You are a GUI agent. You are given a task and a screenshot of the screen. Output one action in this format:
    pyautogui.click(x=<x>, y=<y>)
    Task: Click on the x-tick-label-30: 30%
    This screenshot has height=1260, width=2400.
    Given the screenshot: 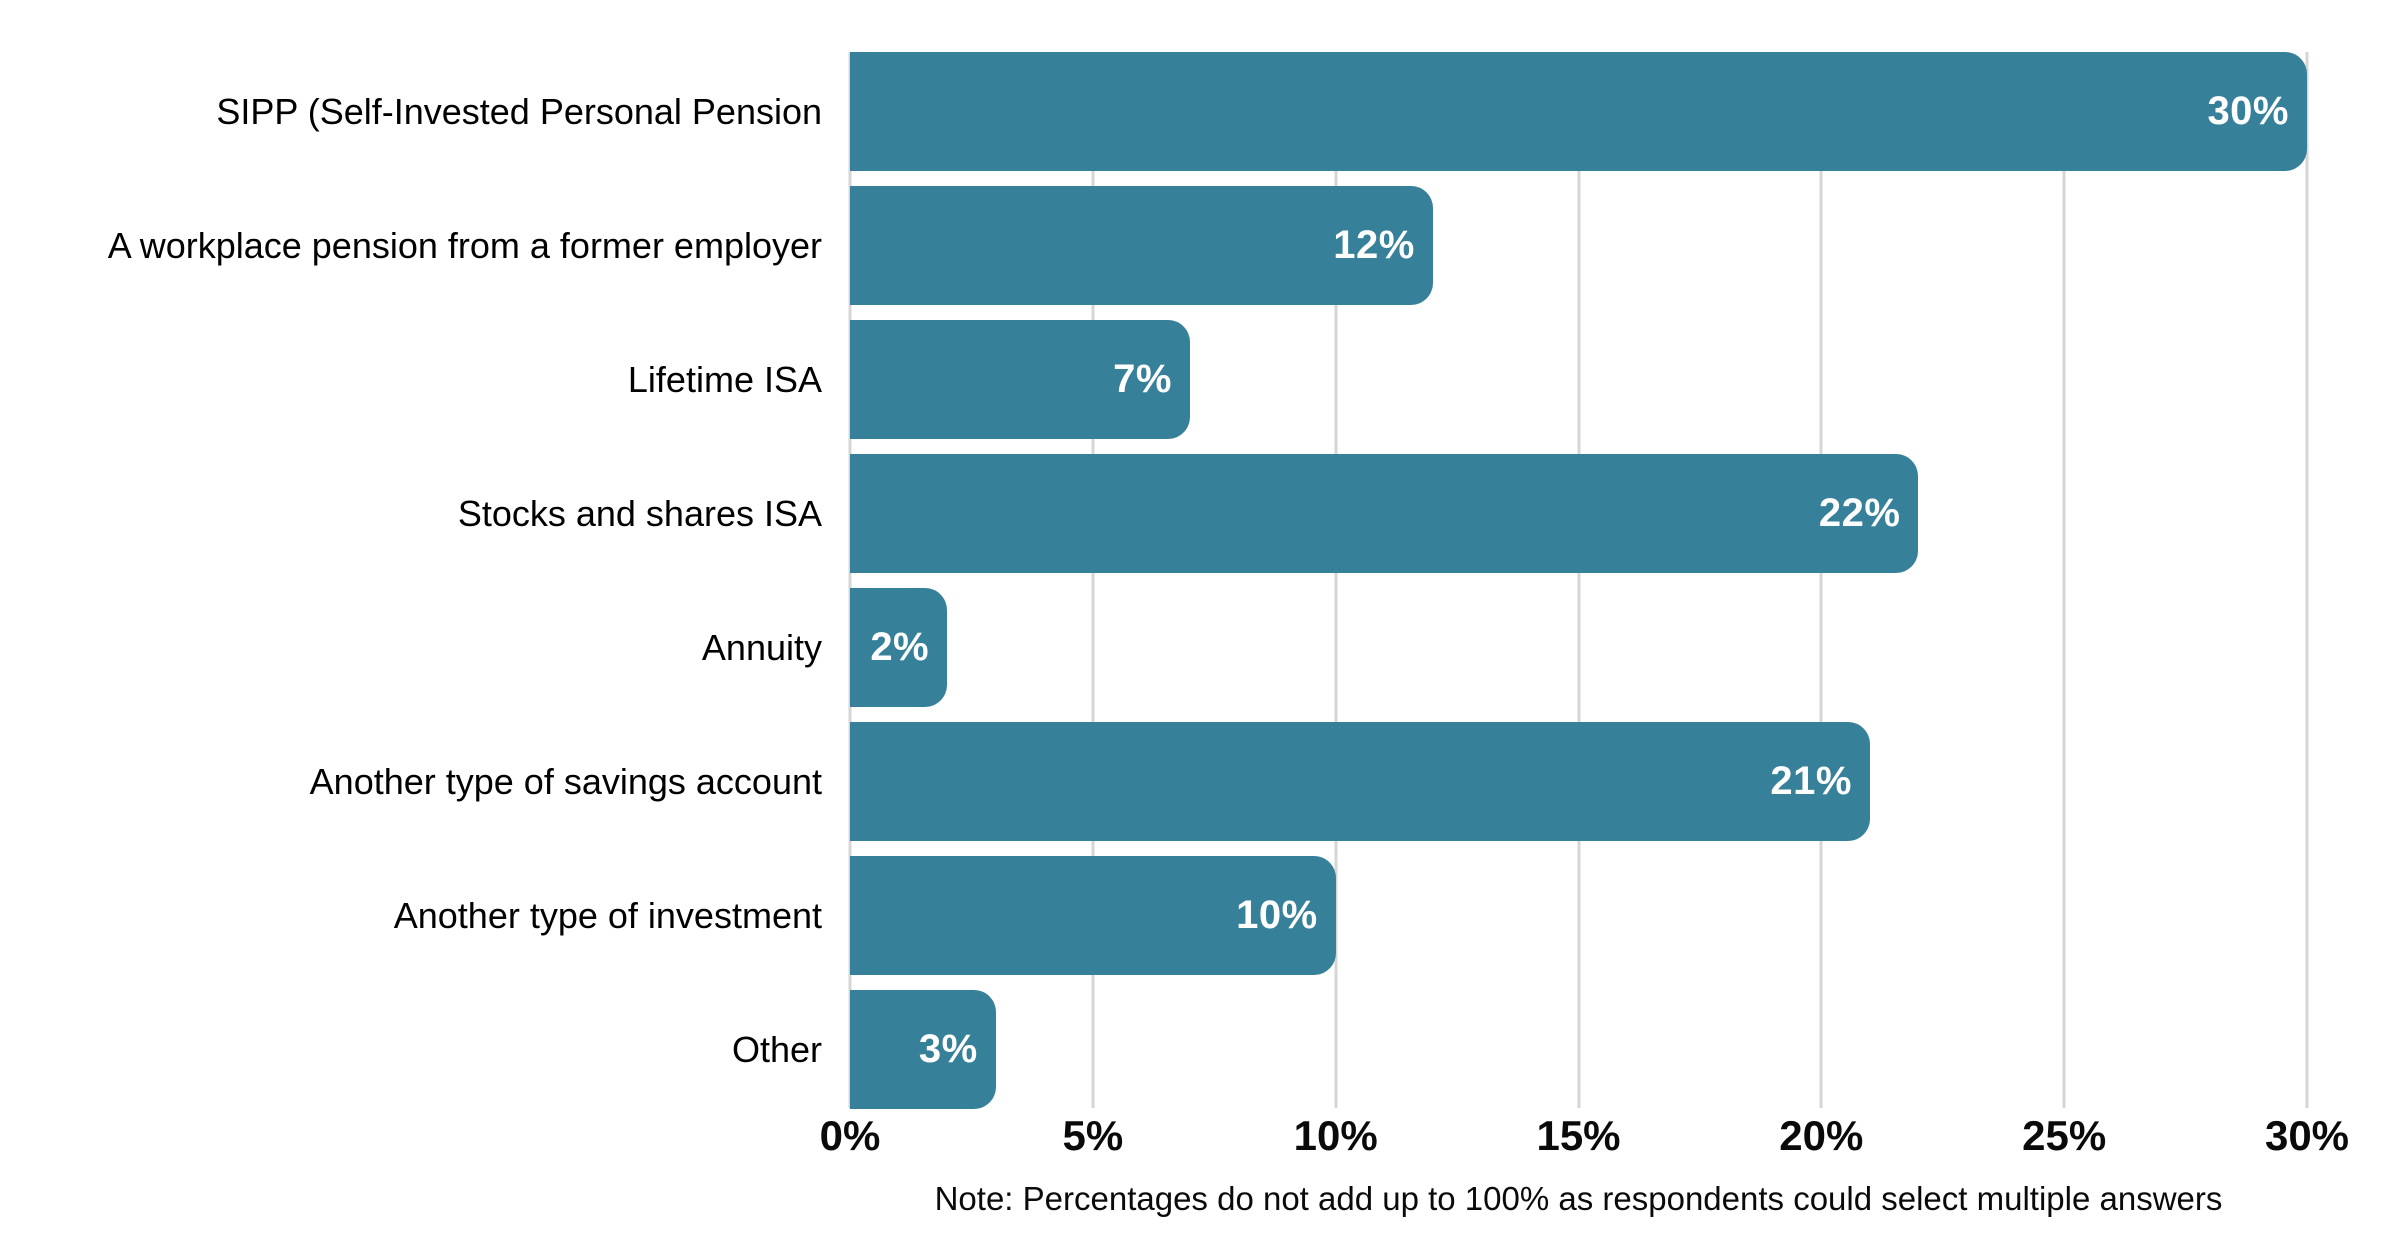 What is the action you would take?
    pyautogui.click(x=2307, y=1135)
    